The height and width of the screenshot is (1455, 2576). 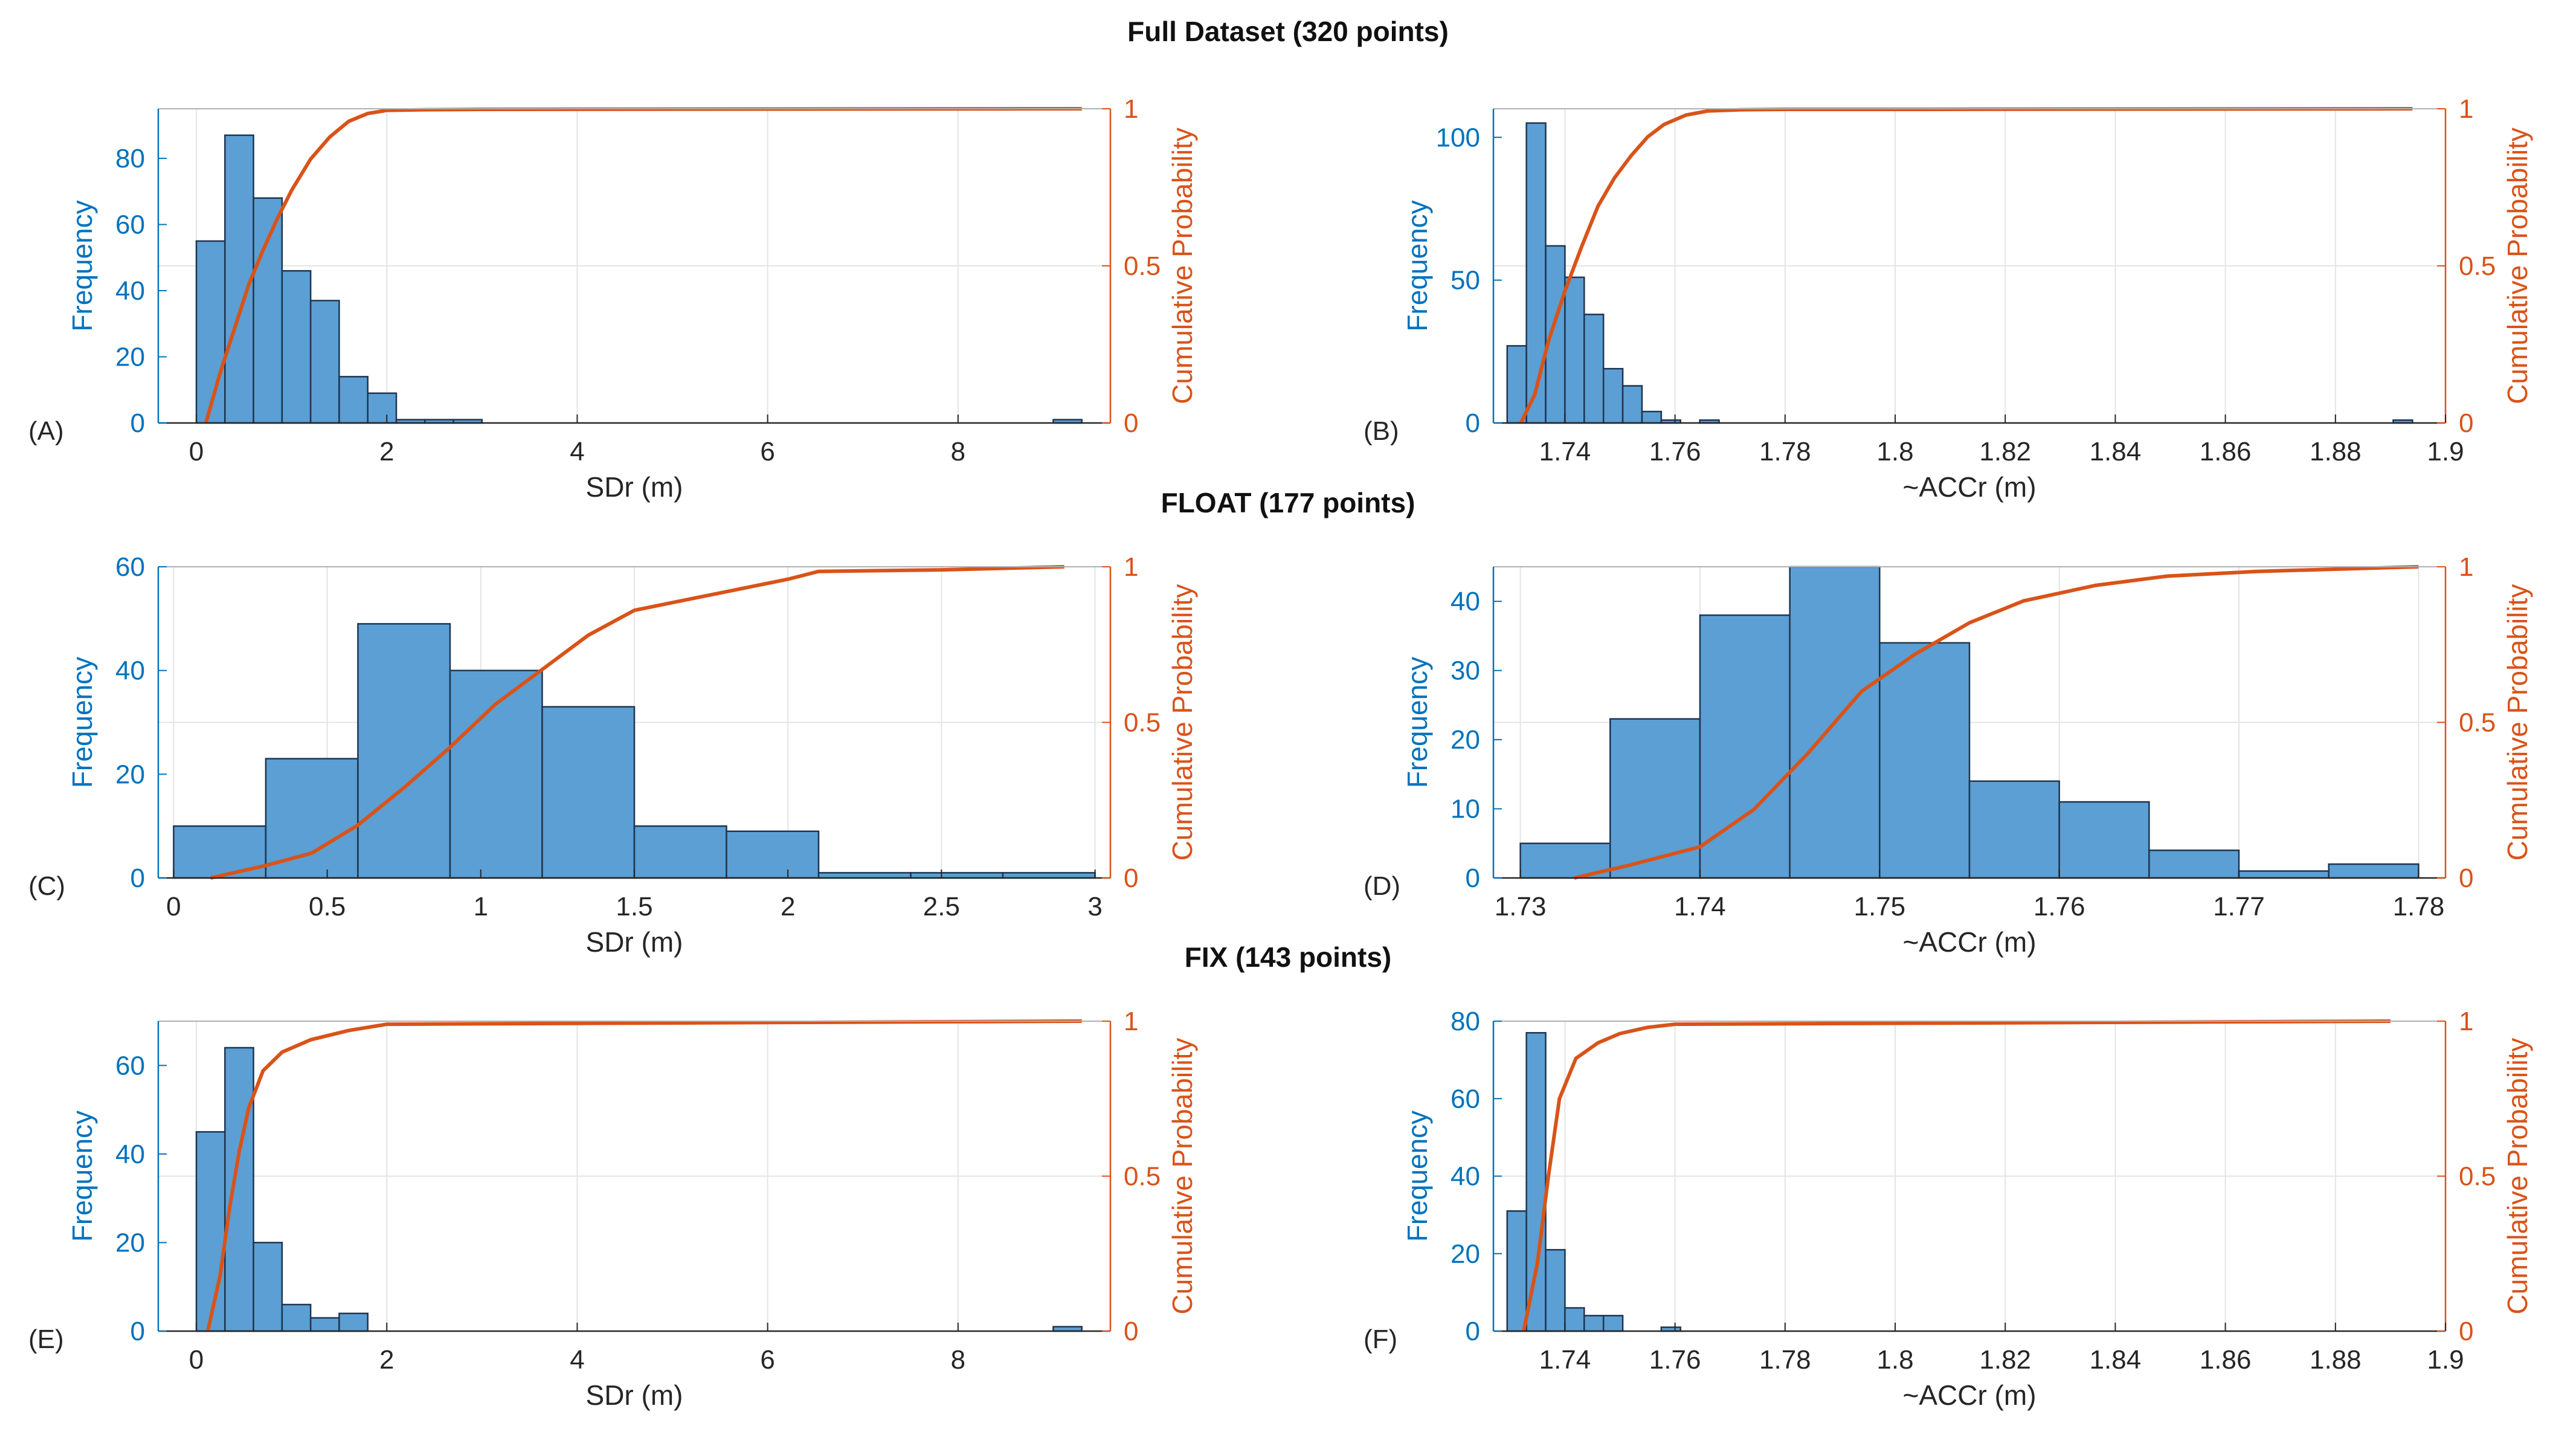 What do you see at coordinates (1382, 886) in the screenshot?
I see `panel-label: (D)` at bounding box center [1382, 886].